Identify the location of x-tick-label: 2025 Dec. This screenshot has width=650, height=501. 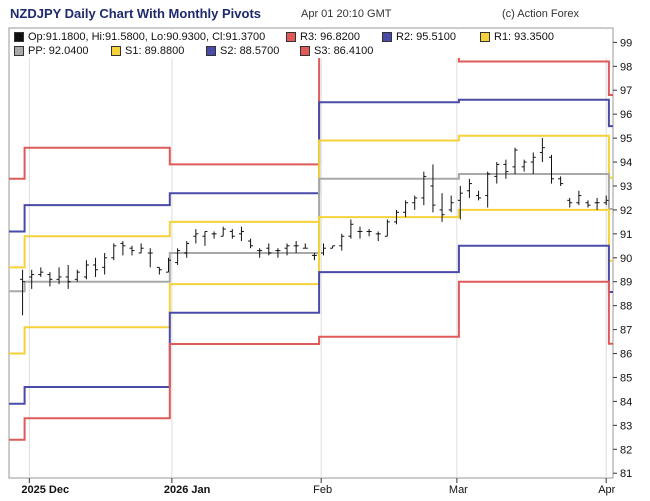
(45, 490).